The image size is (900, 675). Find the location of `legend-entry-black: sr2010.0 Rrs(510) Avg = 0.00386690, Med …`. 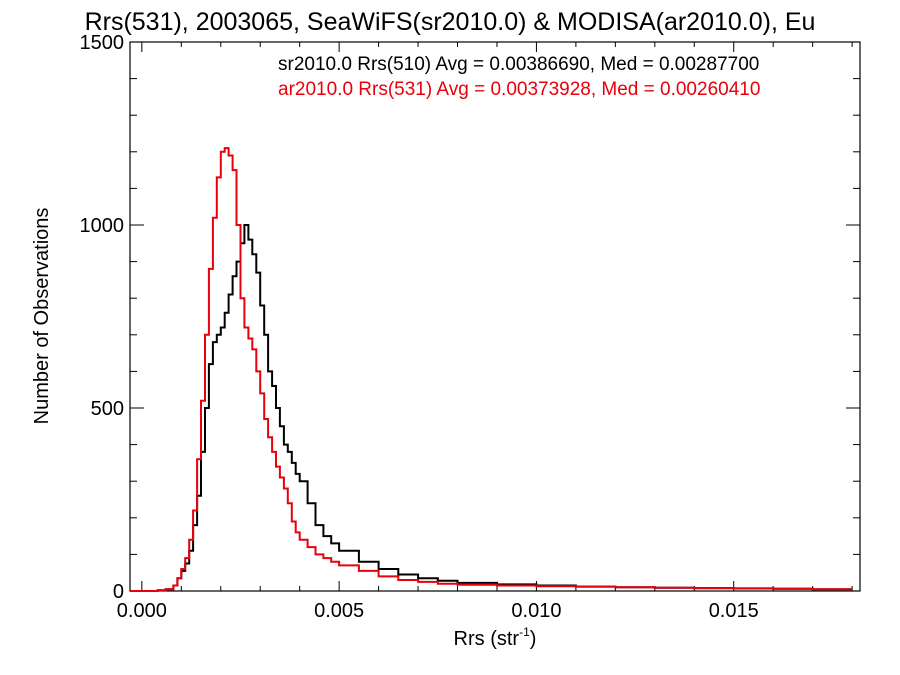

legend-entry-black: sr2010.0 Rrs(510) Avg = 0.00386690, Med … is located at coordinates (518, 64).